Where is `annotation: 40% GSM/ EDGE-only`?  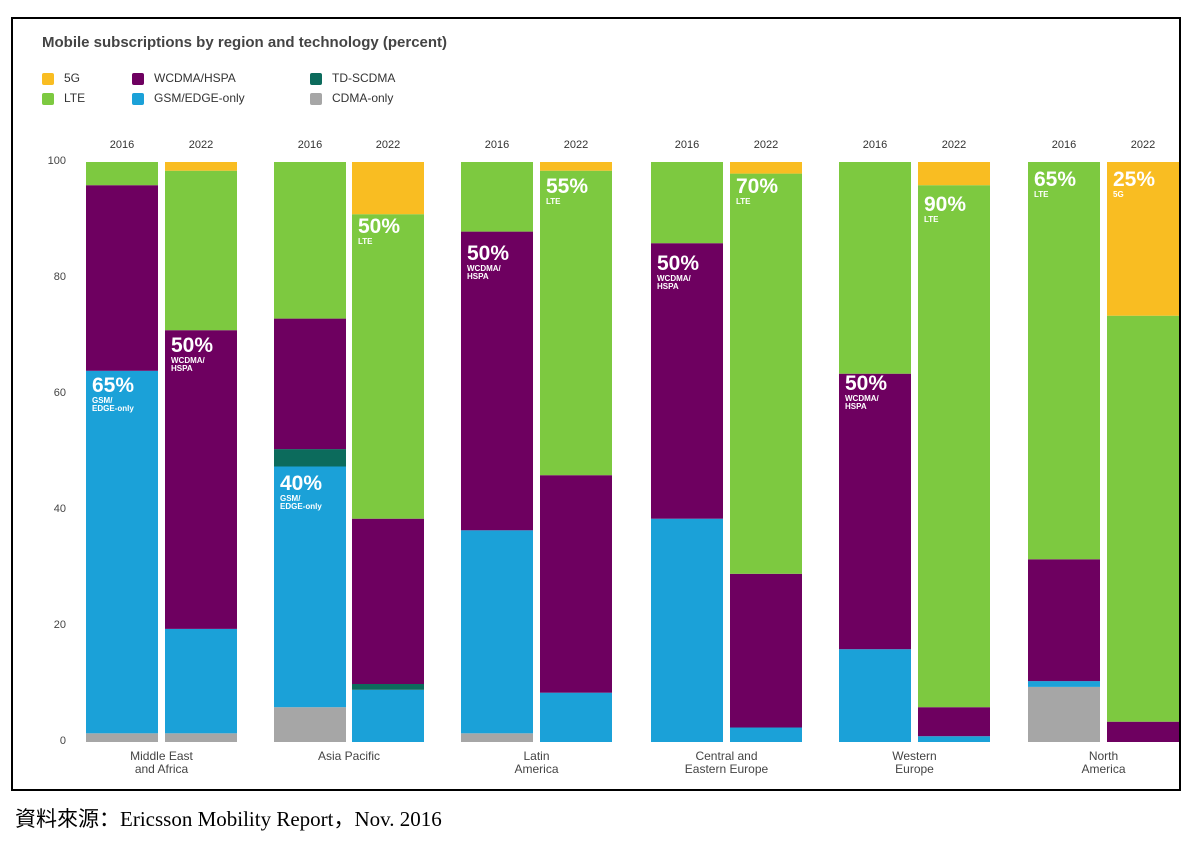
annotation: 40% GSM/ EDGE-only is located at coordinates (301, 492).